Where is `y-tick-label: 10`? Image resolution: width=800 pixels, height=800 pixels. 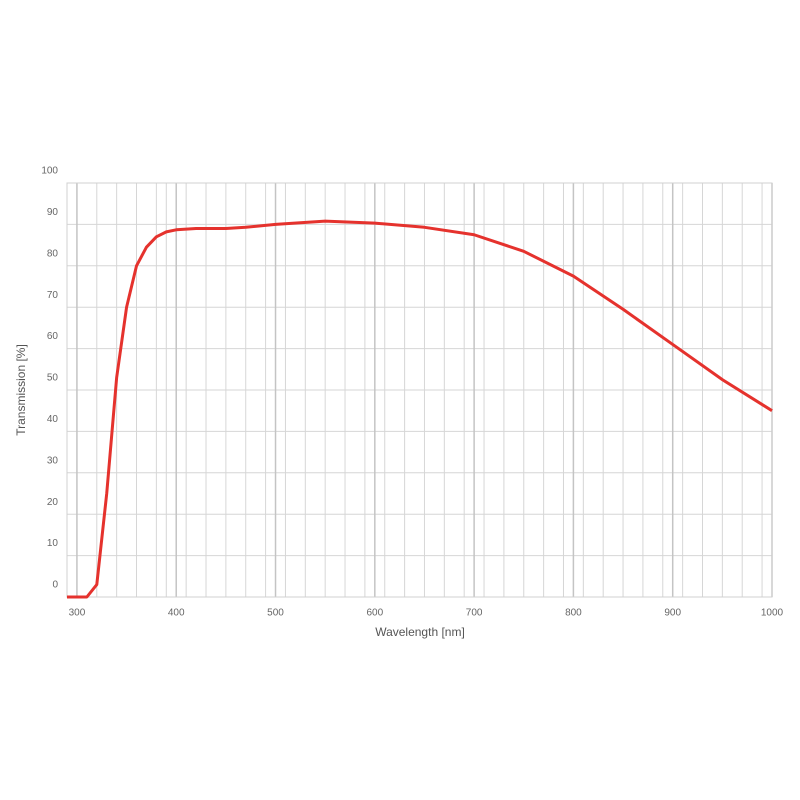
y-tick-label: 10 is located at coordinates (53, 543).